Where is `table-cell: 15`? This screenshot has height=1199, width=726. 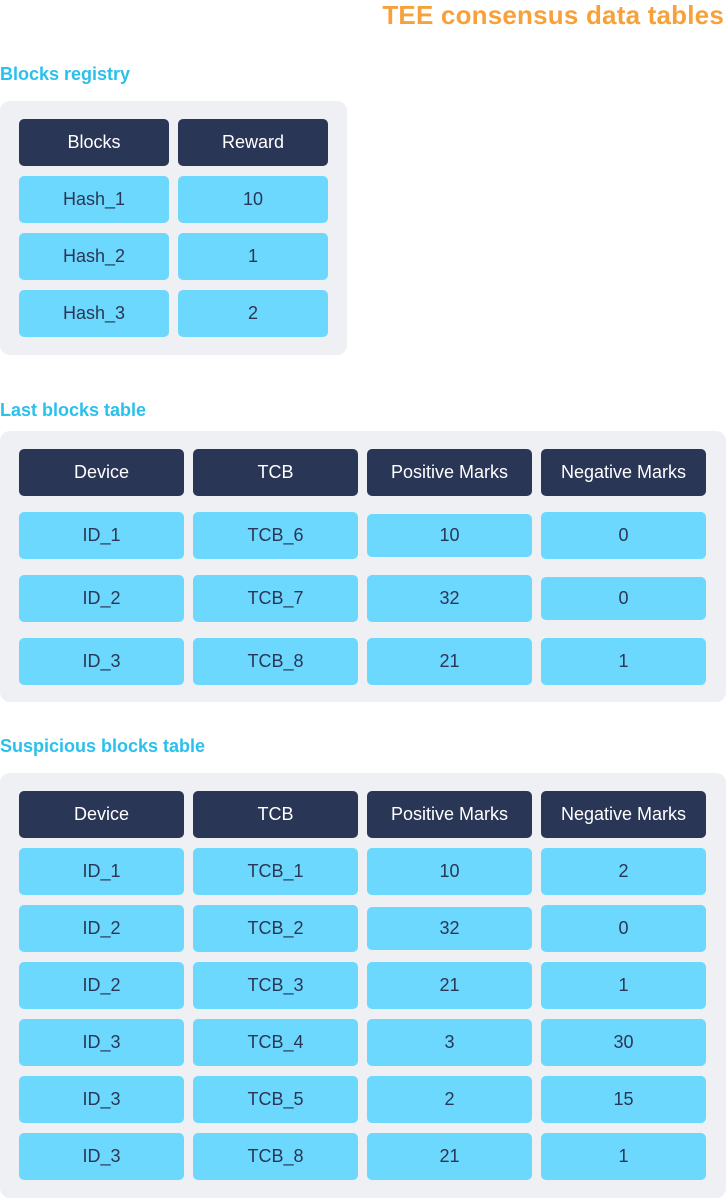 table-cell: 15 is located at coordinates (623, 1099).